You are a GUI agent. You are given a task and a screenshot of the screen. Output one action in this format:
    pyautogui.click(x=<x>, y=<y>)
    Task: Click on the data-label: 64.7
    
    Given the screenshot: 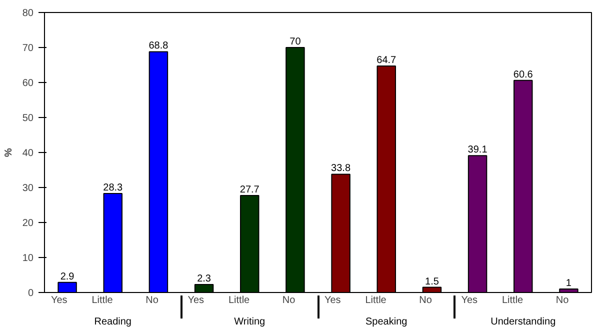 What is the action you would take?
    pyautogui.click(x=386, y=60)
    